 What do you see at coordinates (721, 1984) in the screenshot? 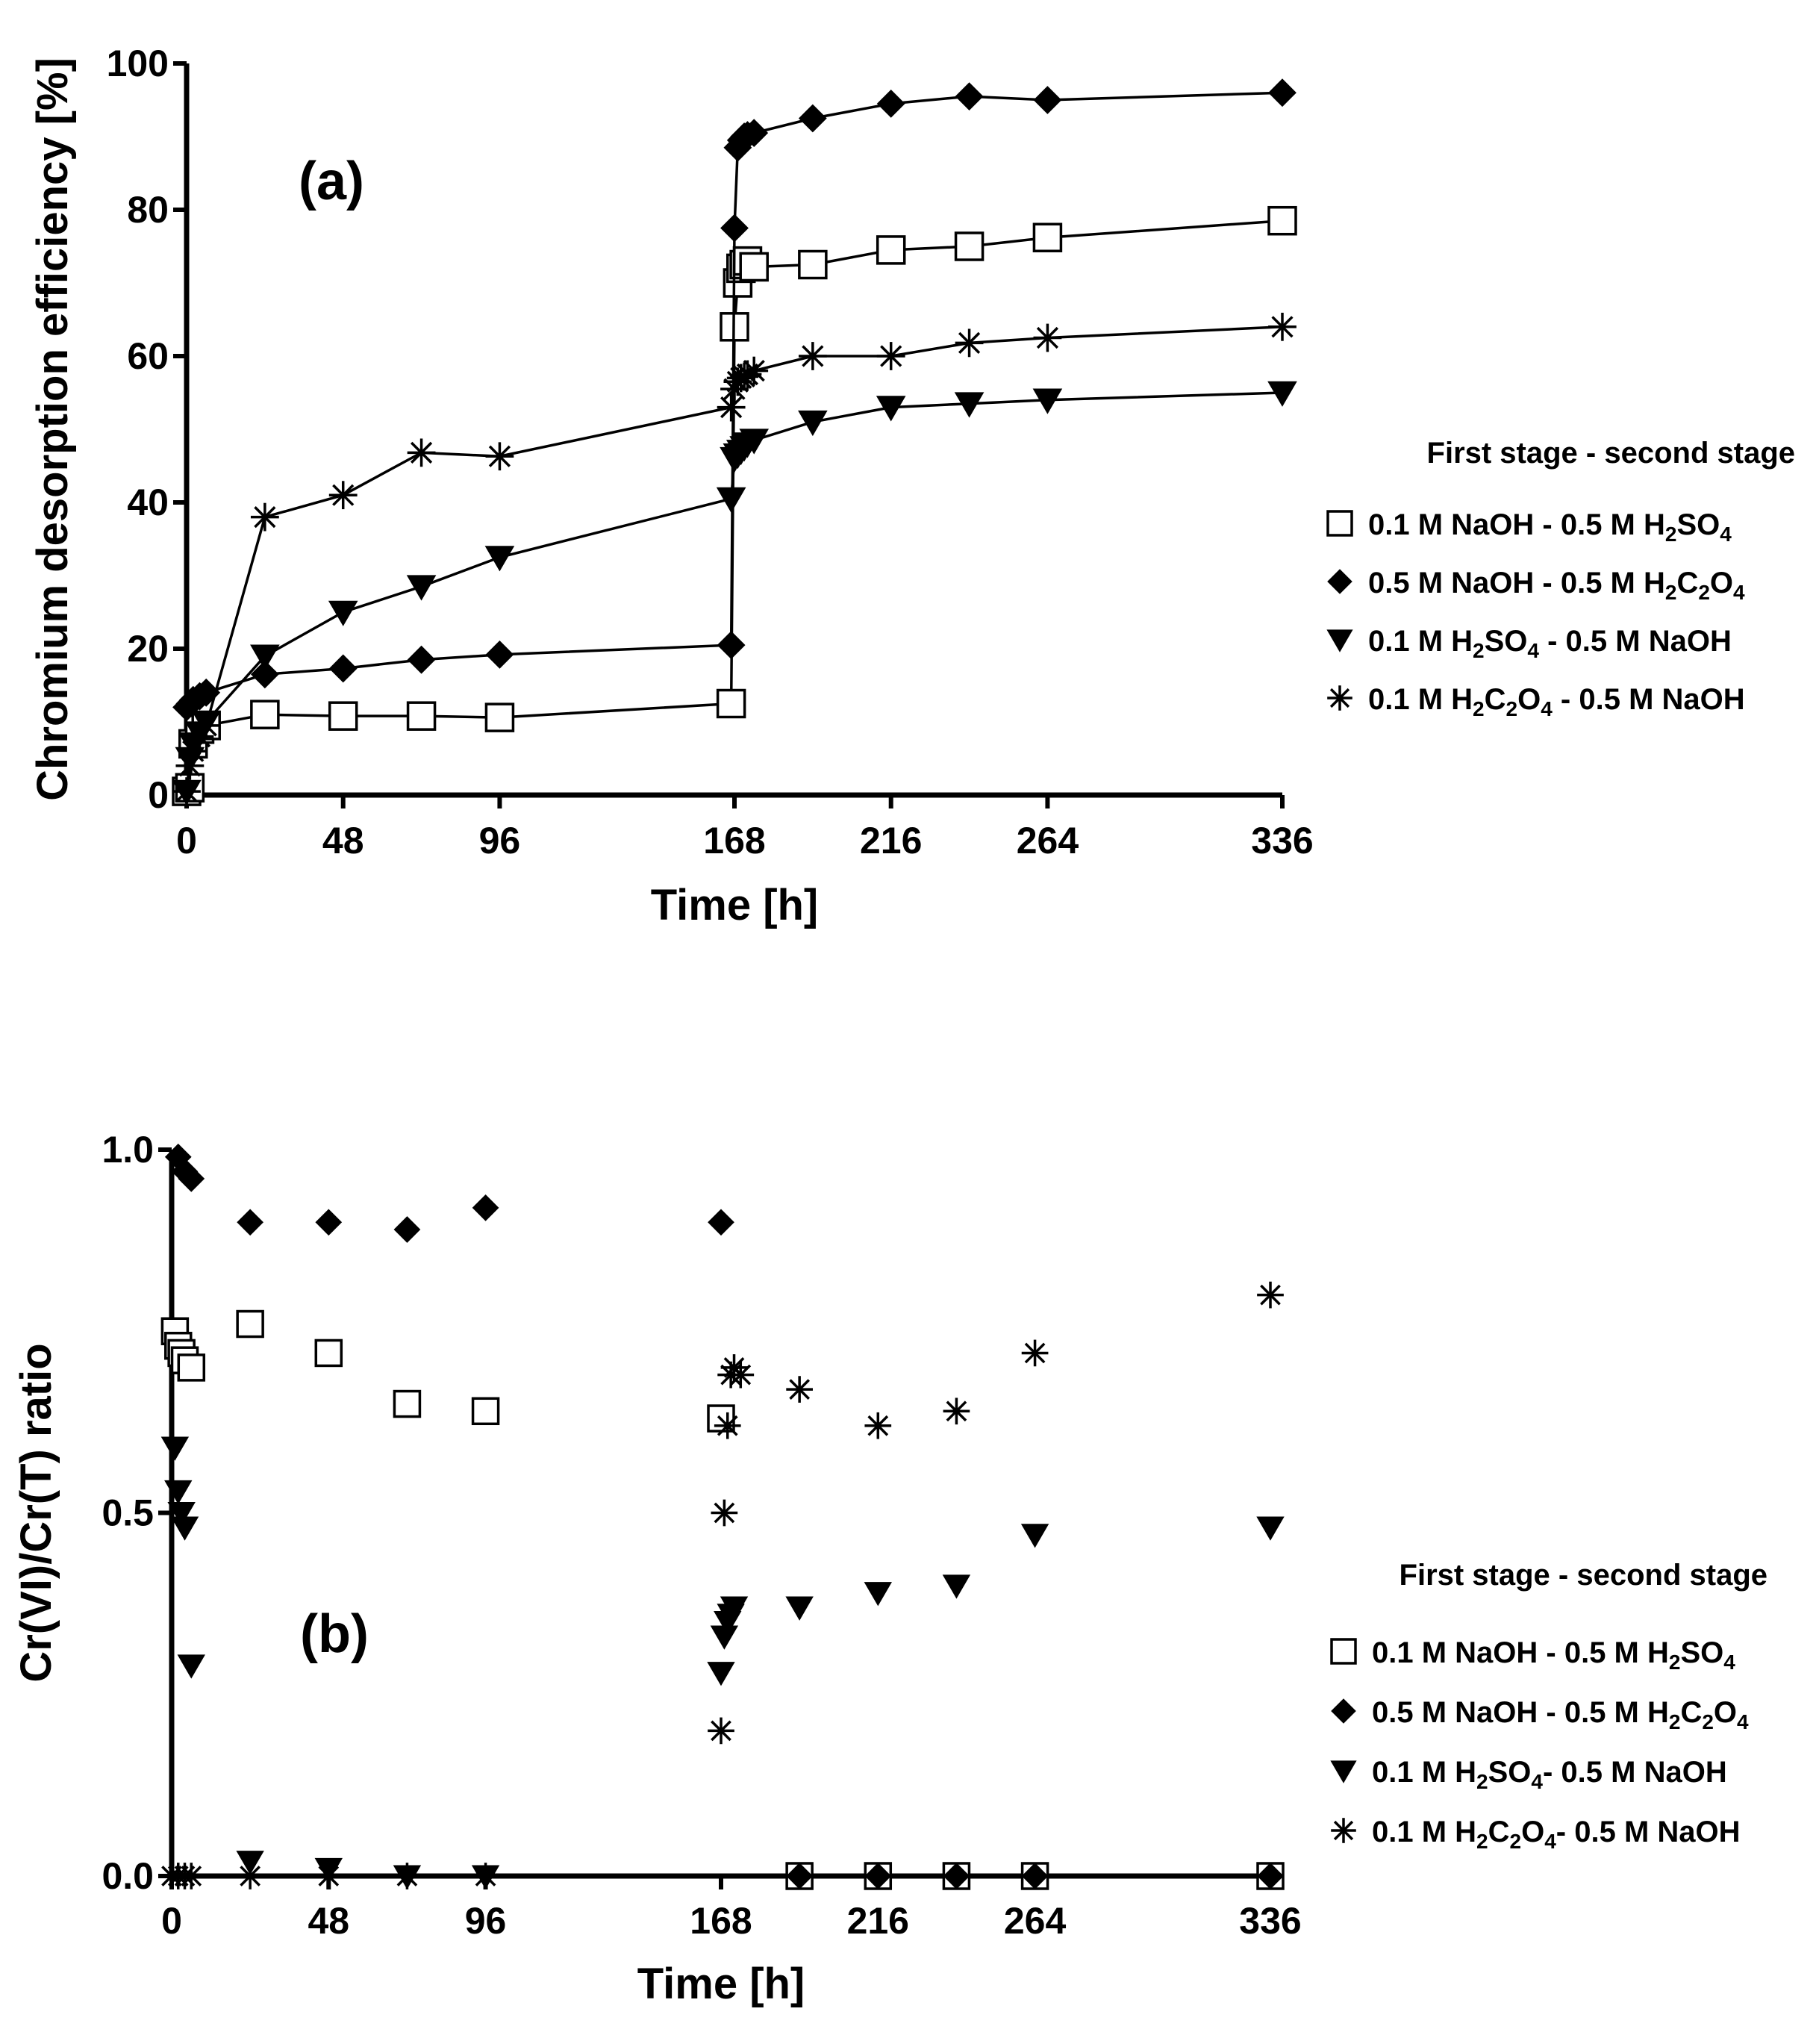
I see `x-axis-title: Time [h]` at bounding box center [721, 1984].